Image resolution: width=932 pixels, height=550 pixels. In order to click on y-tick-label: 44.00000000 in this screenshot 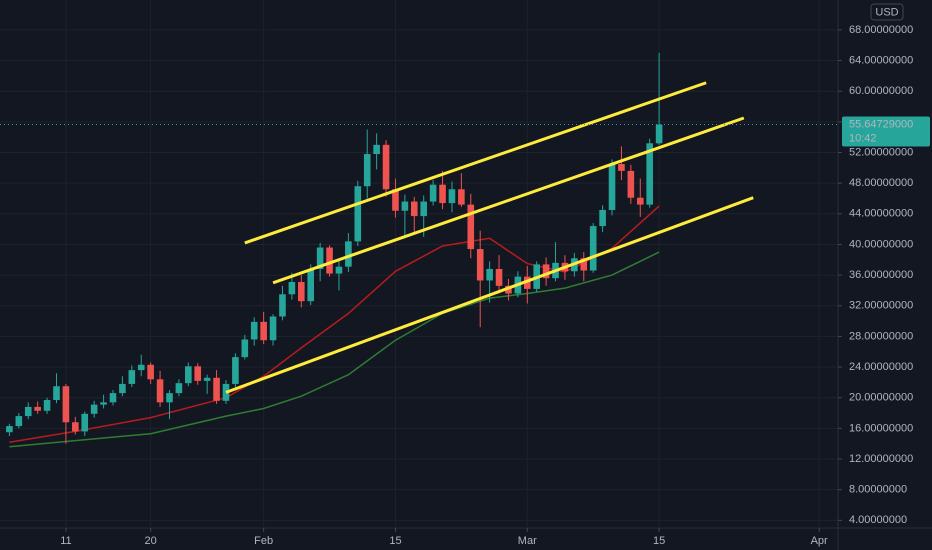, I will do `click(881, 214)`.